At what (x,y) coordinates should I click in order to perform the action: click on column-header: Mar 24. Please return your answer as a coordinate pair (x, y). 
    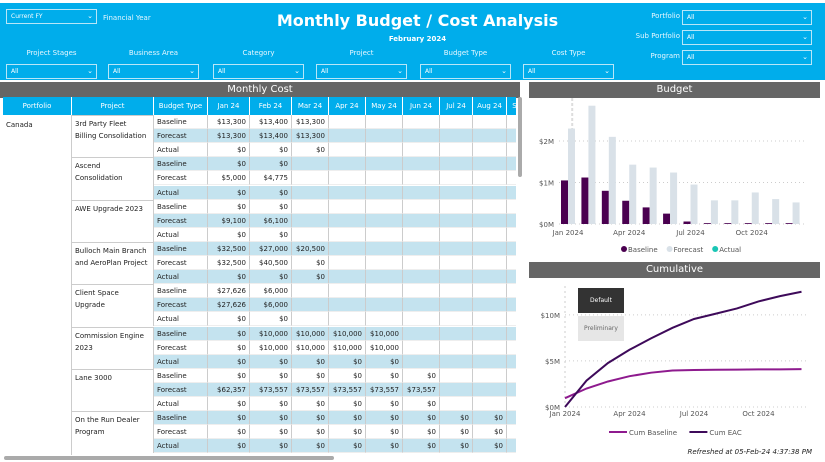
    Looking at the image, I should click on (310, 106).